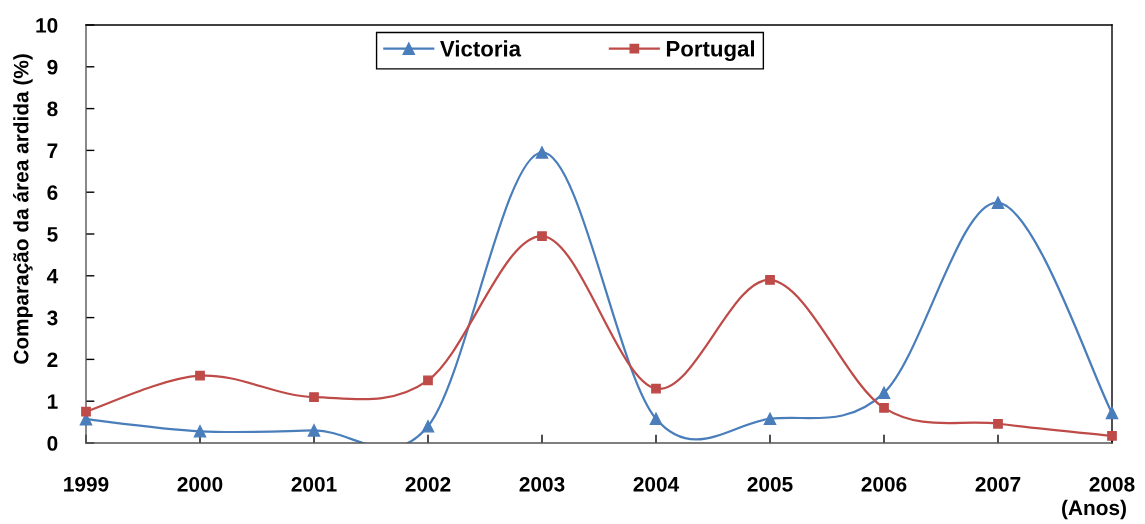  Describe the element at coordinates (884, 484) in the screenshot. I see `x-tick-label: 2006` at that location.